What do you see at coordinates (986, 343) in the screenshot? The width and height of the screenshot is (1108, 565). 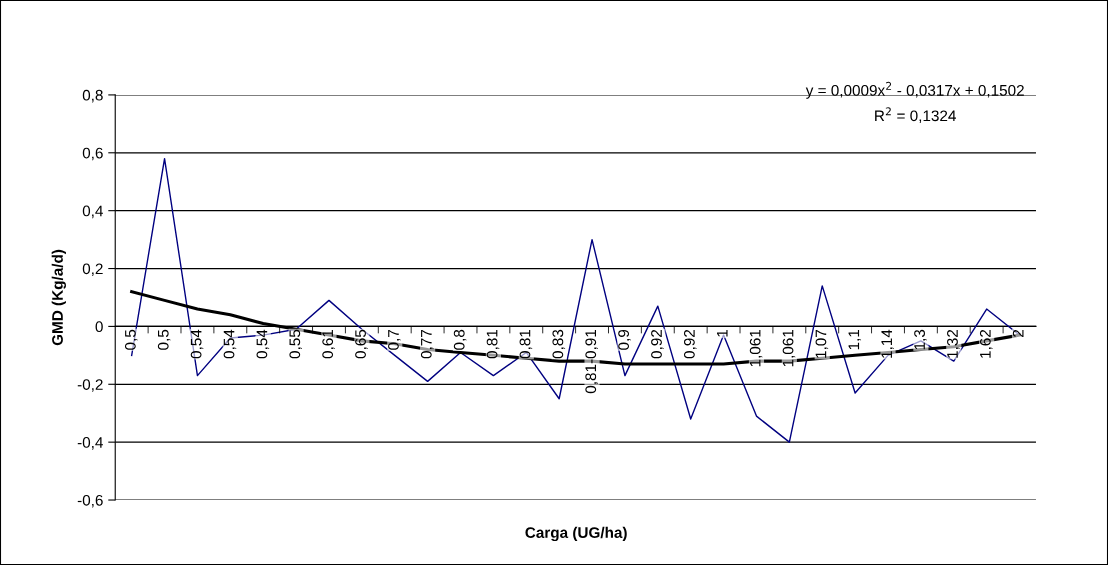 I see `x-tick-label: 1,62` at bounding box center [986, 343].